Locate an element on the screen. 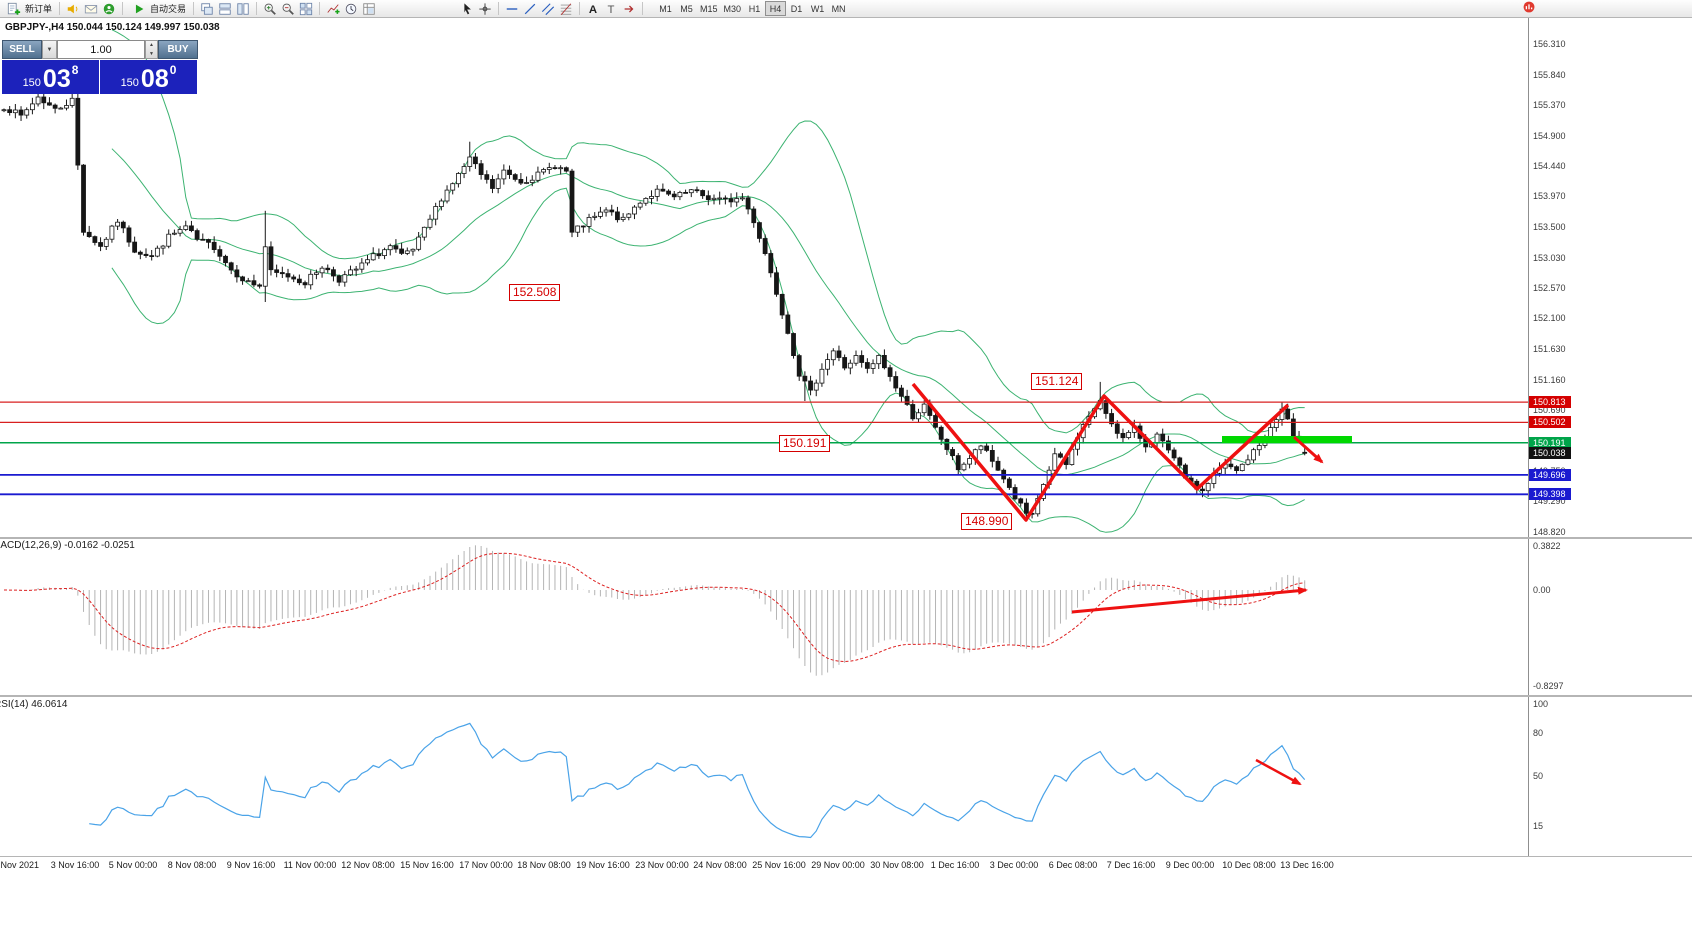 The height and width of the screenshot is (944, 1692). time-axis-label: 30 Nov 08:00 is located at coordinates (897, 865).